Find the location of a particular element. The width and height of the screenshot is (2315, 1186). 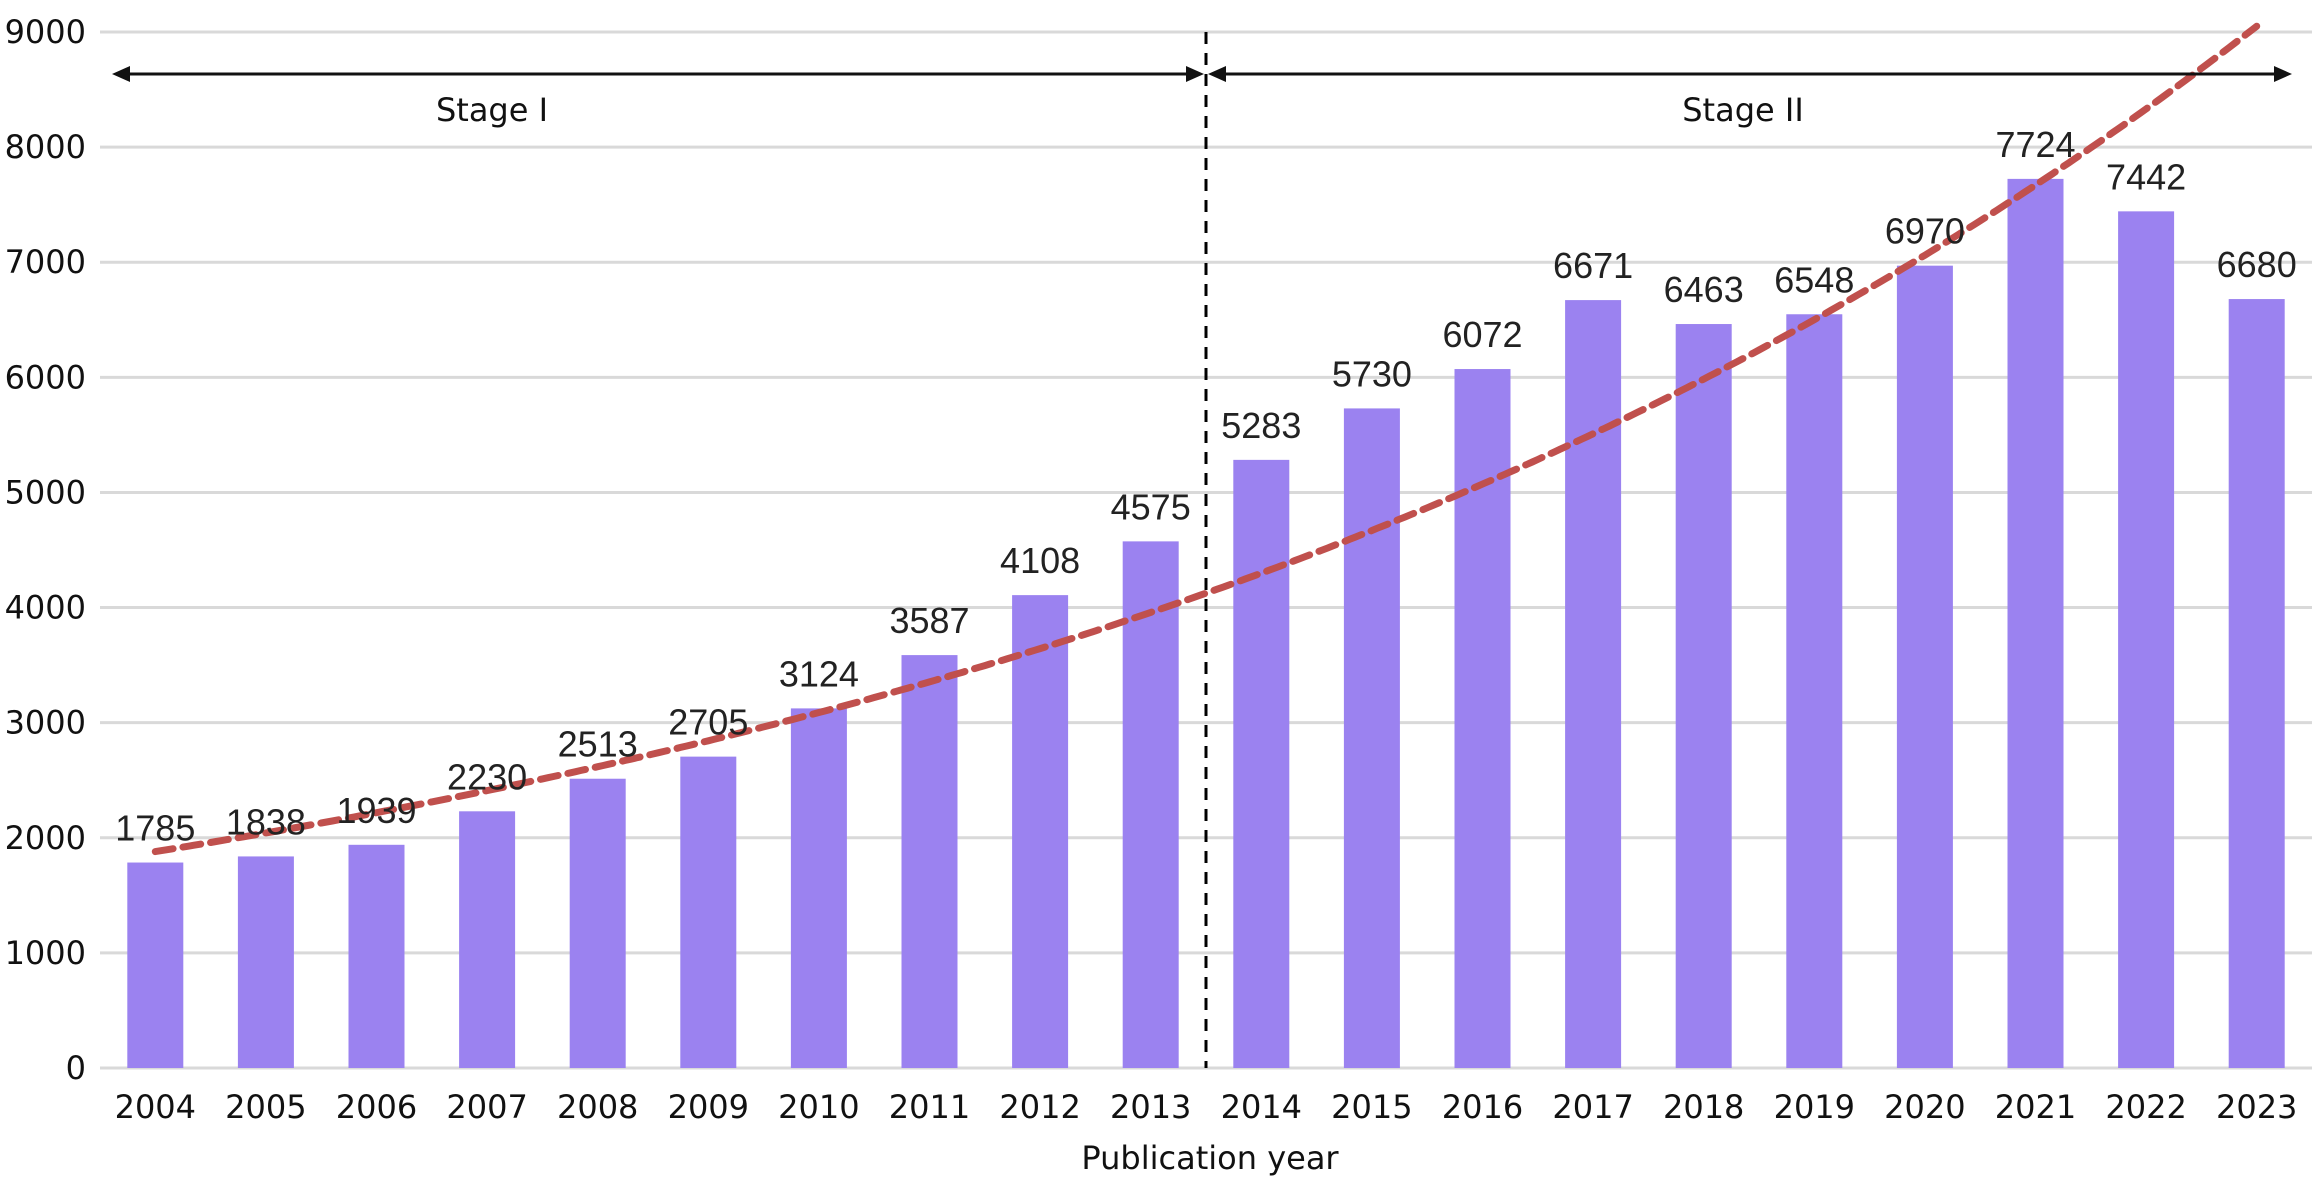

data-label: 2513 is located at coordinates (598, 744).